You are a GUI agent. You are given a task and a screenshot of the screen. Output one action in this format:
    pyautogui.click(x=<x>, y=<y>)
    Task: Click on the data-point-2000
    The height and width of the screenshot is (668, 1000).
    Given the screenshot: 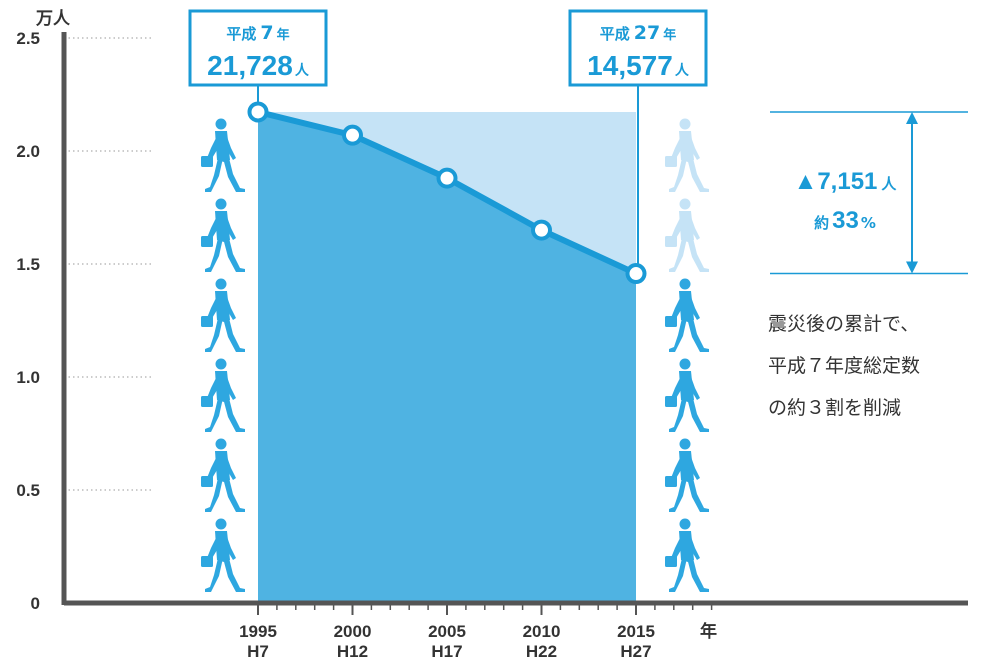 What is the action you would take?
    pyautogui.click(x=352, y=135)
    